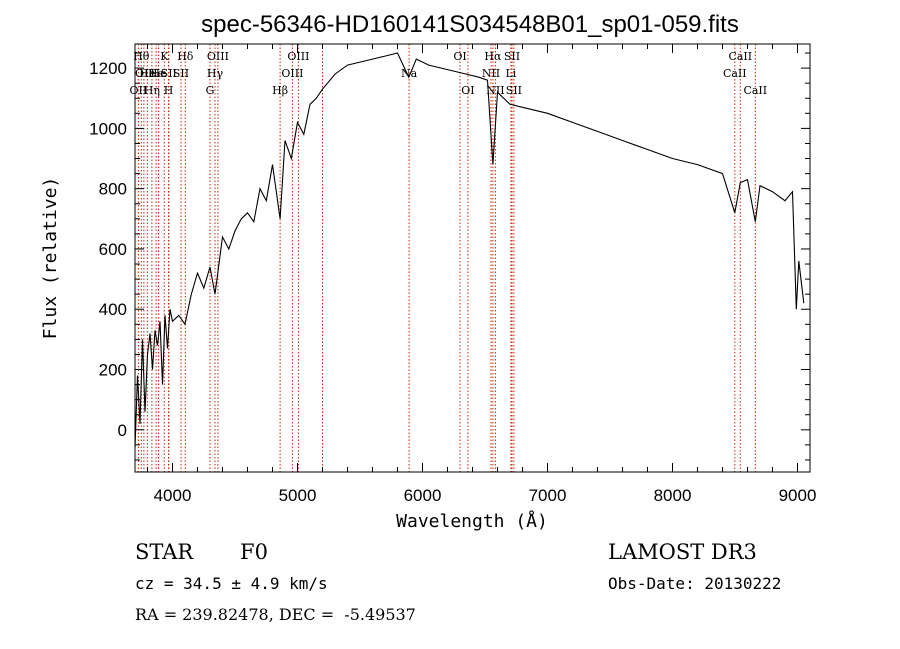 The width and height of the screenshot is (900, 649). Describe the element at coordinates (218, 56) in the screenshot. I see `line-label-14: OIII` at that location.